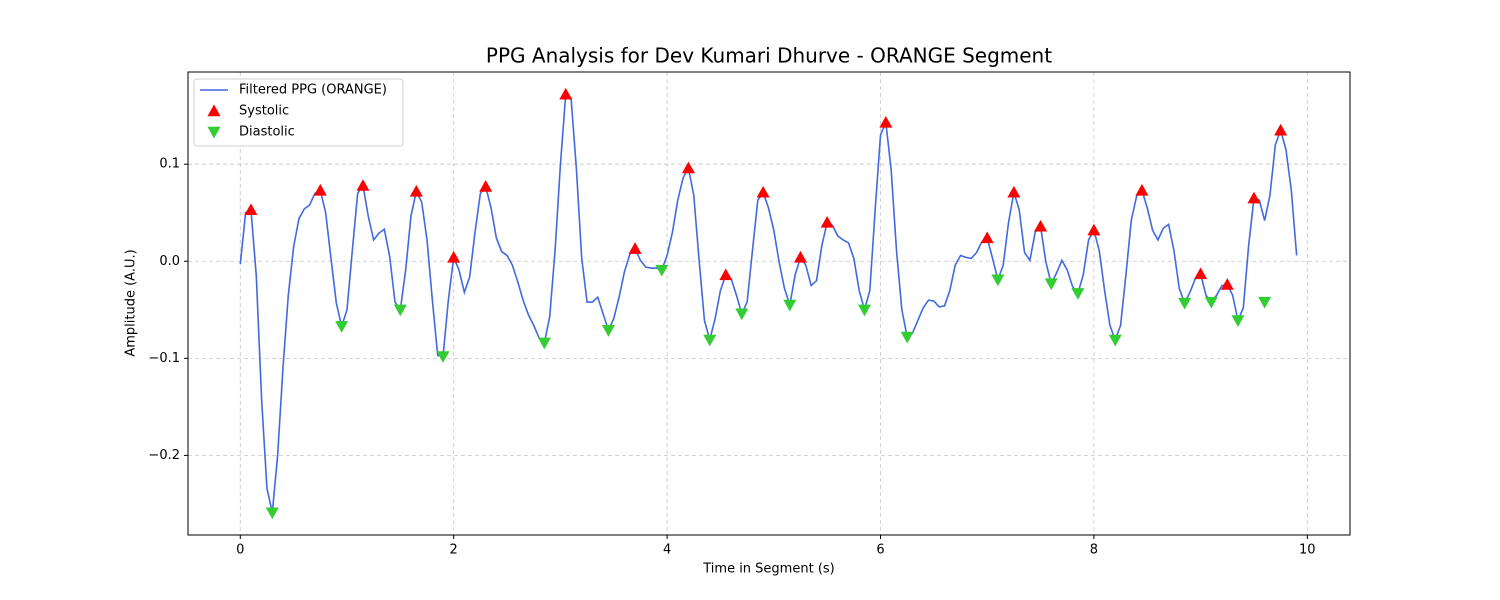 The image size is (1500, 600). I want to click on x-tick-label: 2, so click(454, 550).